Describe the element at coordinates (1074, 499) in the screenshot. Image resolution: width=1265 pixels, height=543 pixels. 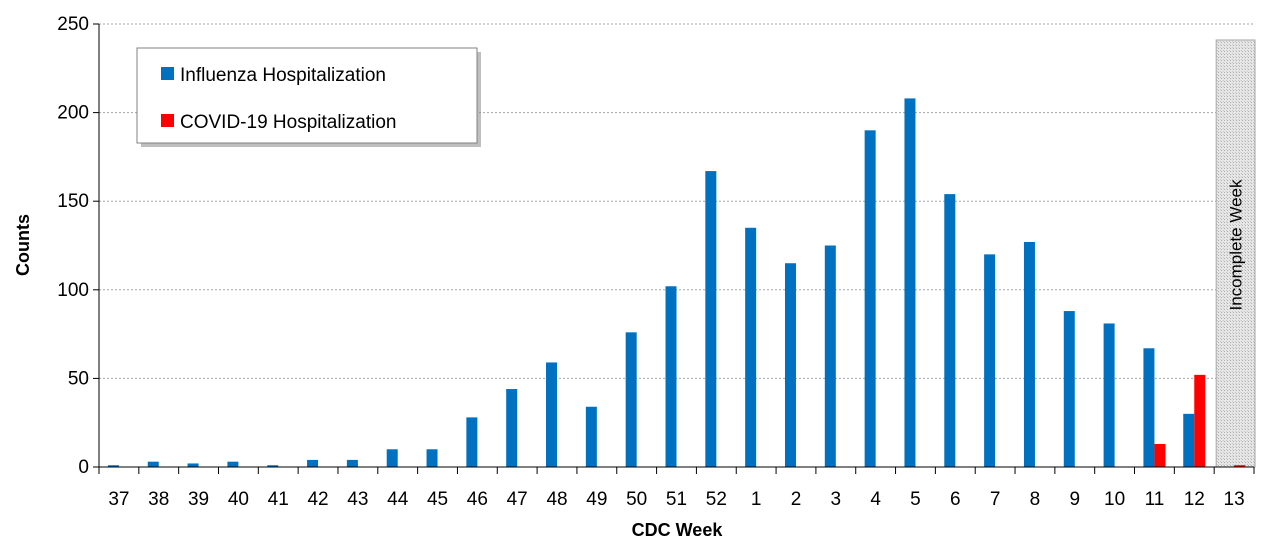
I see `x-tick-label-9: 9` at that location.